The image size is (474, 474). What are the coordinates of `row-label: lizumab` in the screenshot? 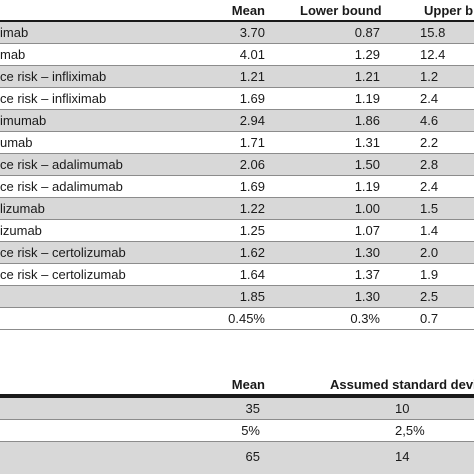 It's located at (22, 208).